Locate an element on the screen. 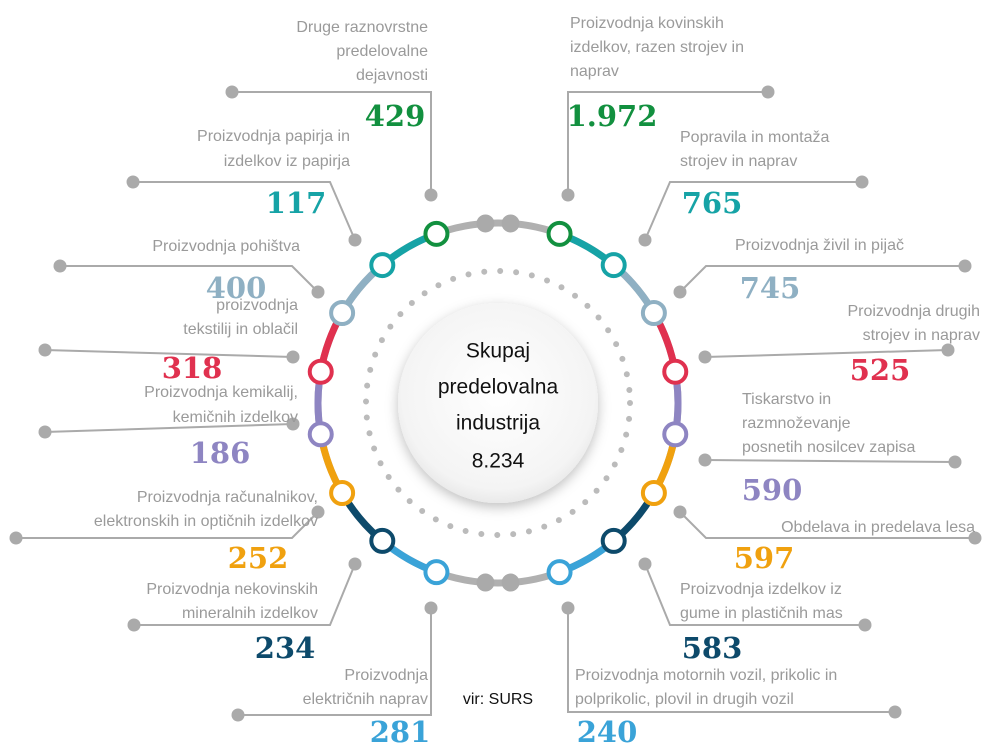 This screenshot has height=749, width=992. source: vir: SURS is located at coordinates (498, 699).